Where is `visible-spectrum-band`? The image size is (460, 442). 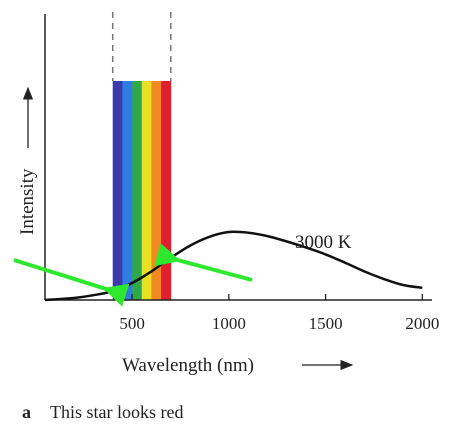
visible-spectrum-band is located at coordinates (142, 190).